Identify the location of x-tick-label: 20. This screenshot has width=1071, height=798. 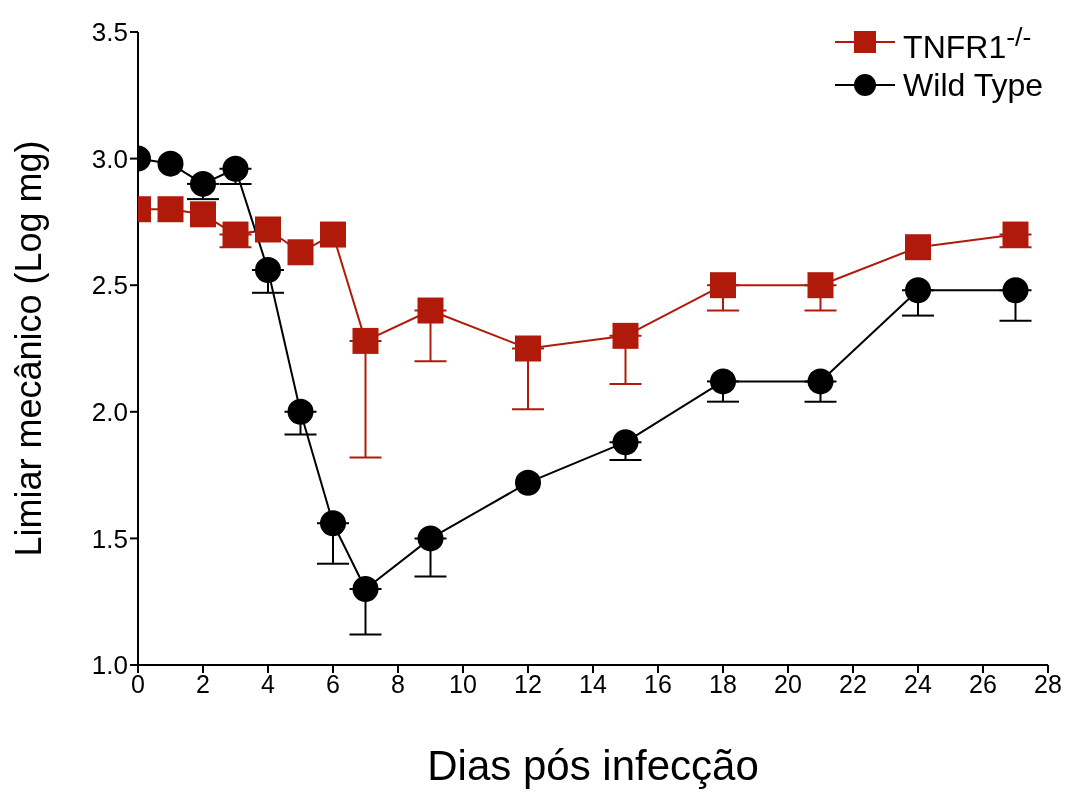
(788, 683).